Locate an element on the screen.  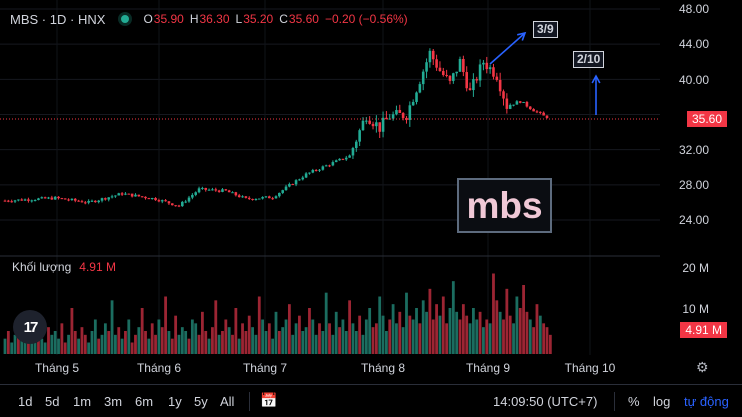
percent-scale-toggle: % is located at coordinates (634, 401).